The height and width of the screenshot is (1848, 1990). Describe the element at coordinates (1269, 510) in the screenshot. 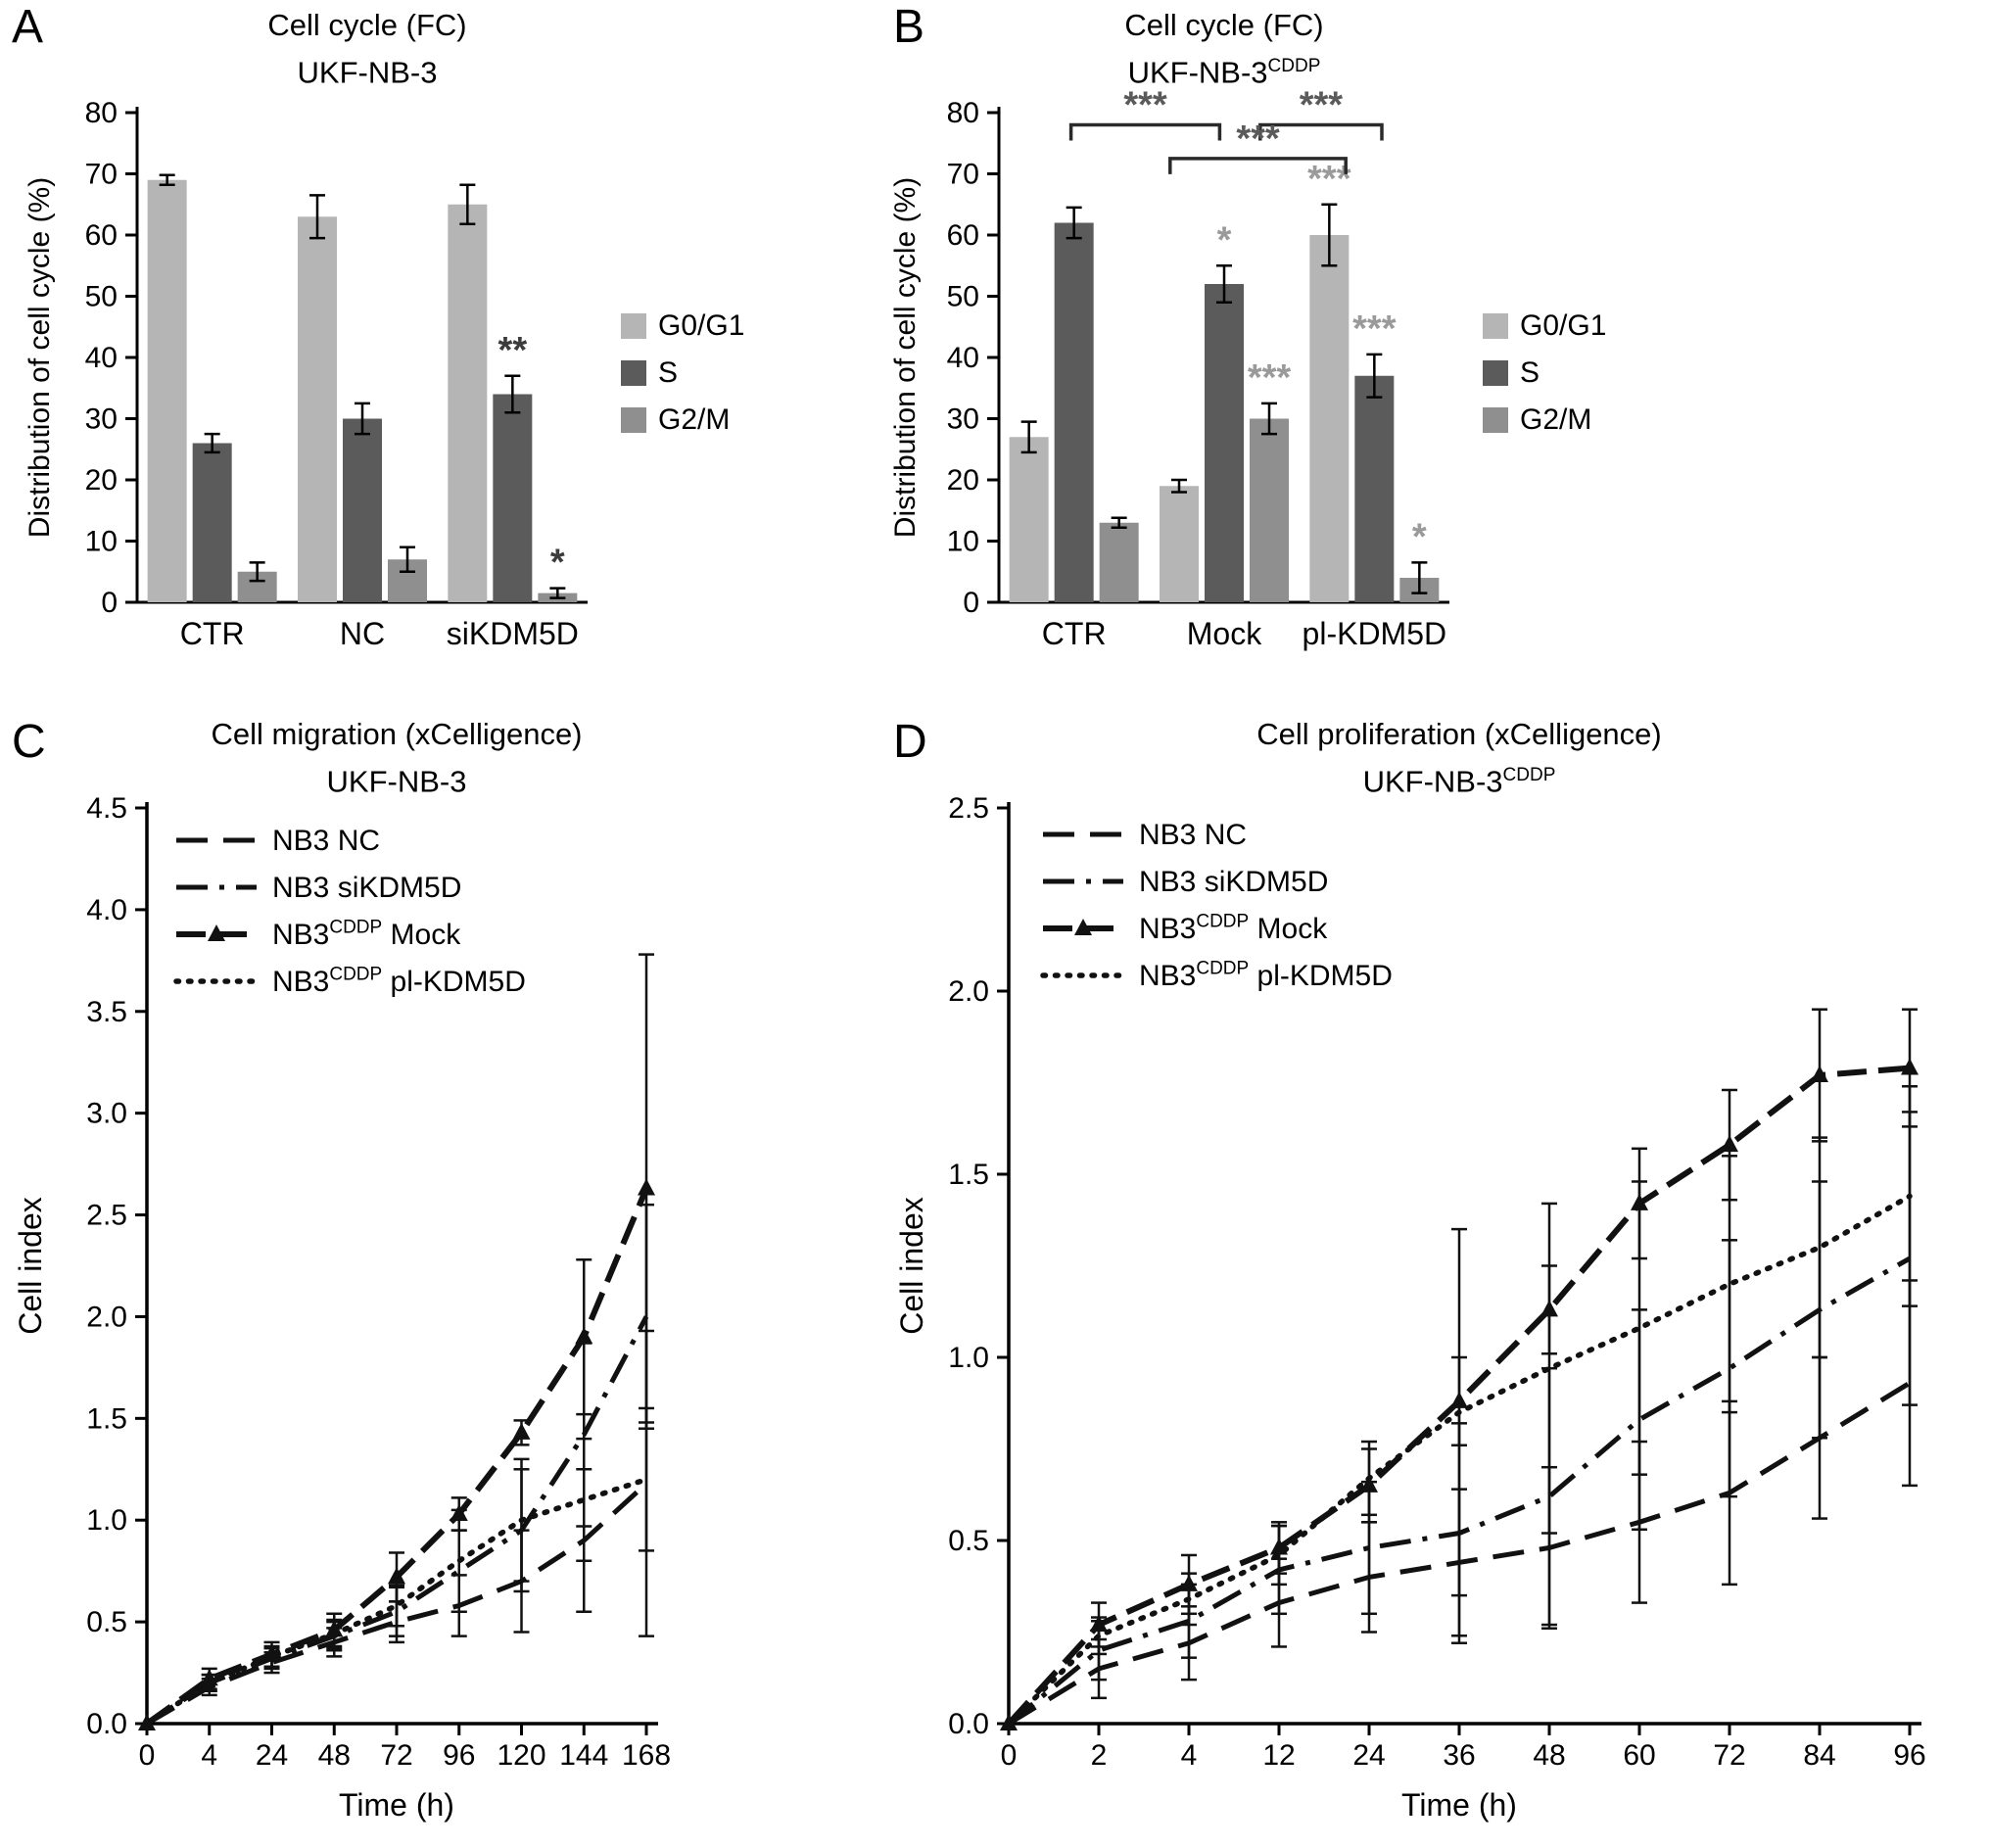

I see `bar-Mock-G2M` at that location.